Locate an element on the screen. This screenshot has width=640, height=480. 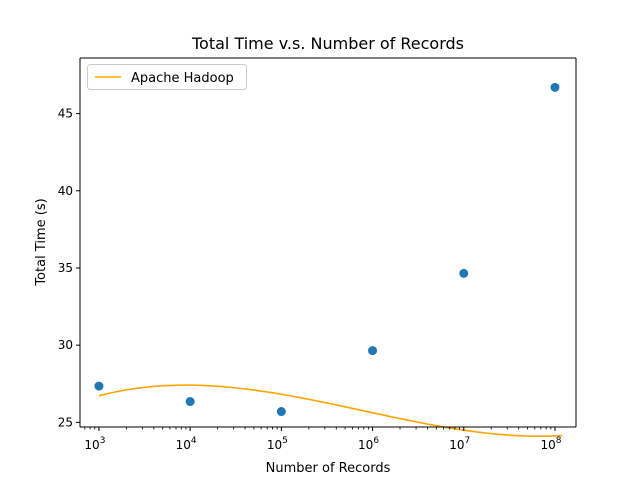
legend: Apache Hadoop is located at coordinates (167, 77).